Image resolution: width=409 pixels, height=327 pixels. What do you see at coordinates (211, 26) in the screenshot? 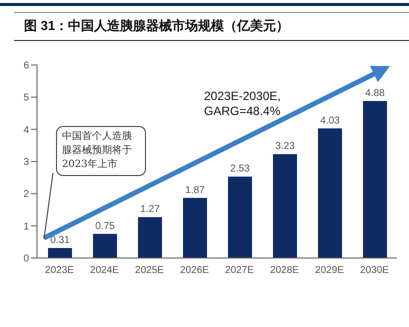
I see `chart-title: 图 31：中国人造胰腺器械市场规模（亿美元）` at bounding box center [211, 26].